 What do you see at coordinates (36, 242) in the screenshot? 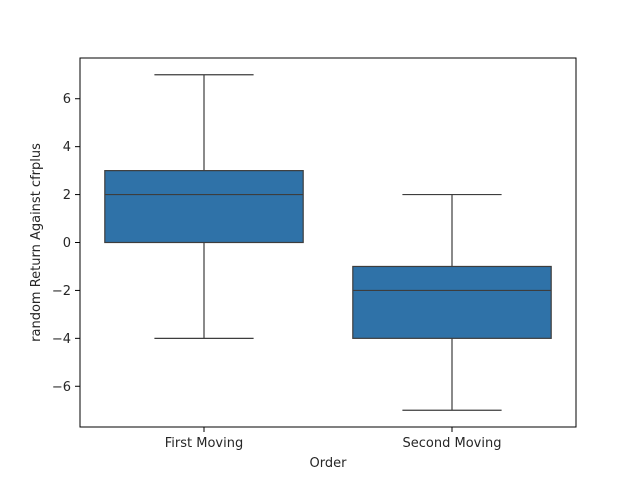
I see `y-axis-label: random Return Against cfrplus` at bounding box center [36, 242].